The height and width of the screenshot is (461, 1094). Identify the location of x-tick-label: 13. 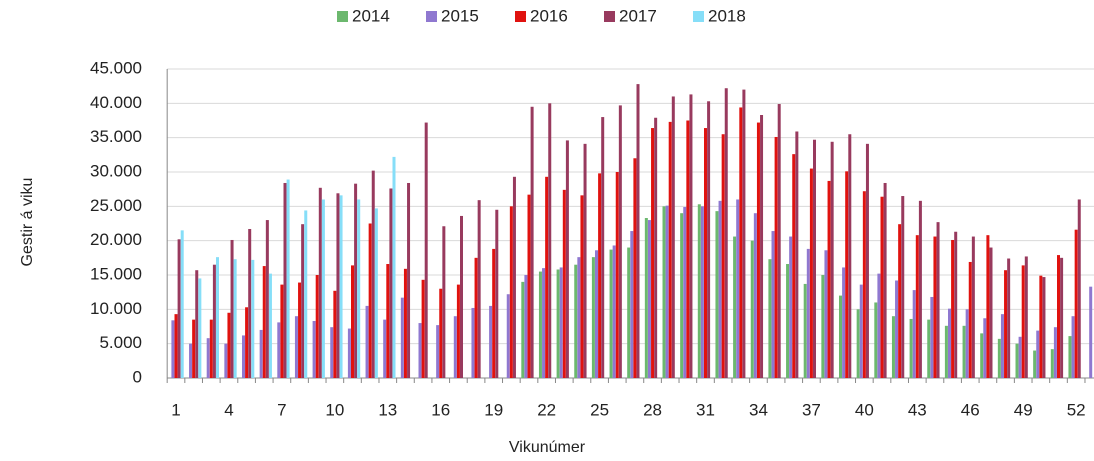
(387, 409).